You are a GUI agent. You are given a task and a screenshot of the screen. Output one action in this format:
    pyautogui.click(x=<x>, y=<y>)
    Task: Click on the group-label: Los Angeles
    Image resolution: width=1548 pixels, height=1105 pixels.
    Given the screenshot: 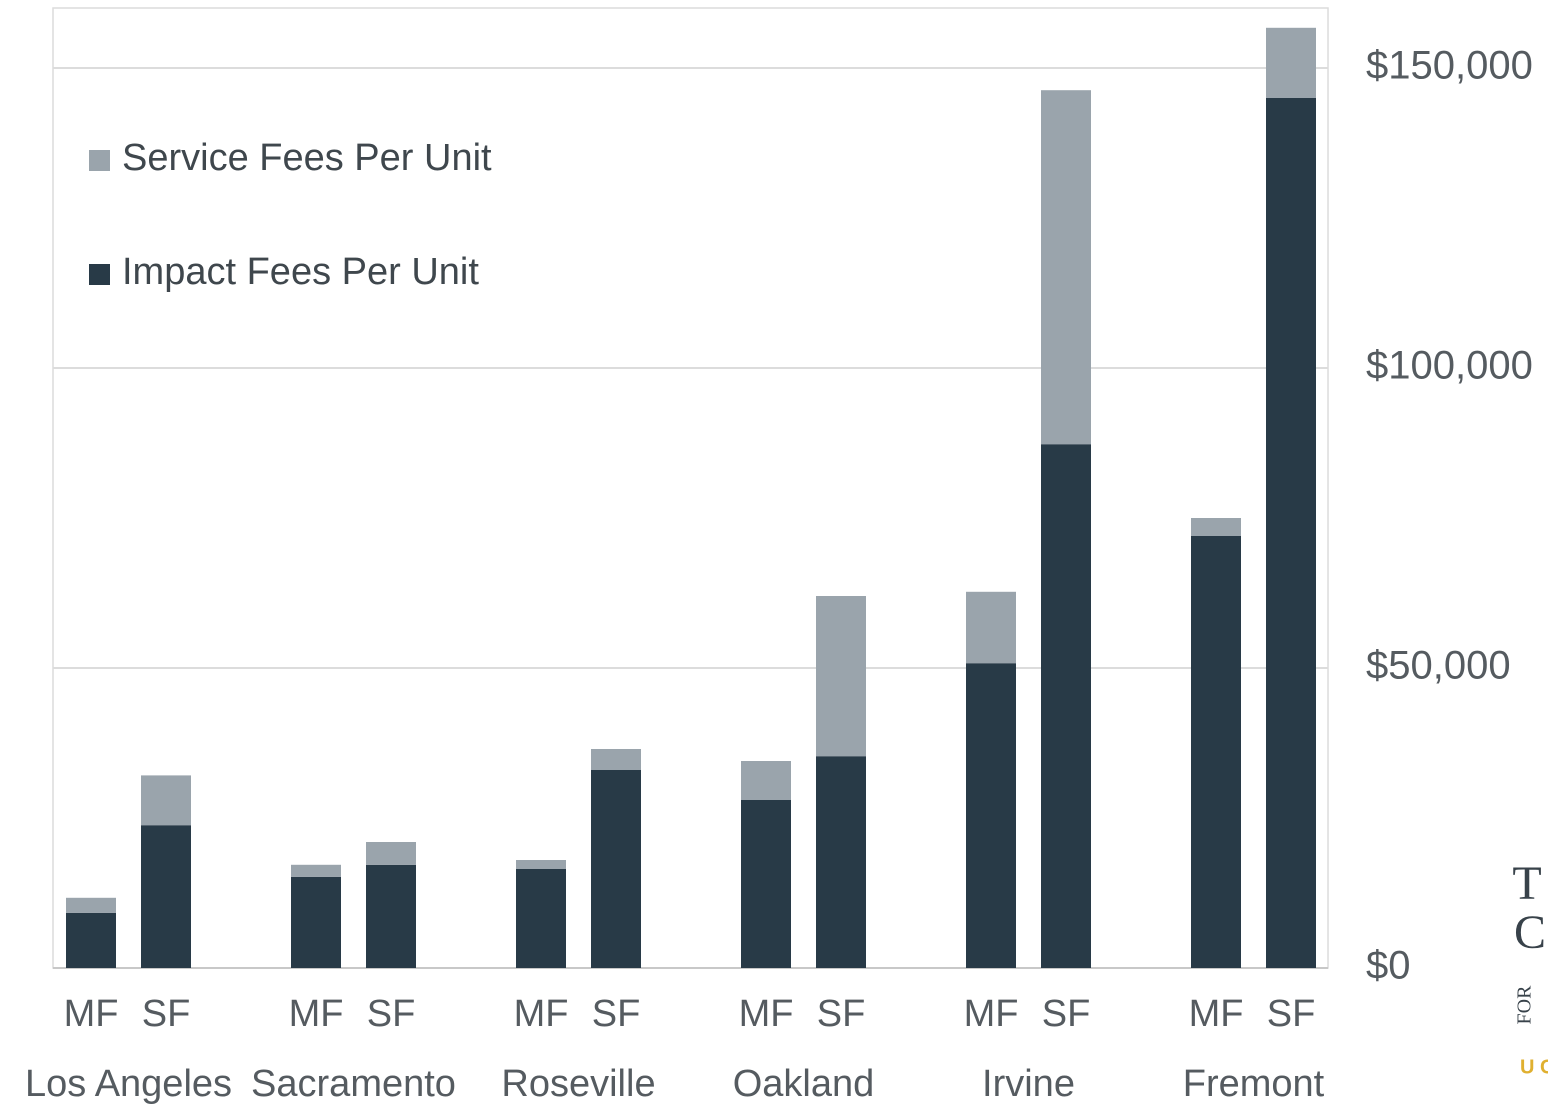 What is the action you would take?
    pyautogui.click(x=128, y=1084)
    